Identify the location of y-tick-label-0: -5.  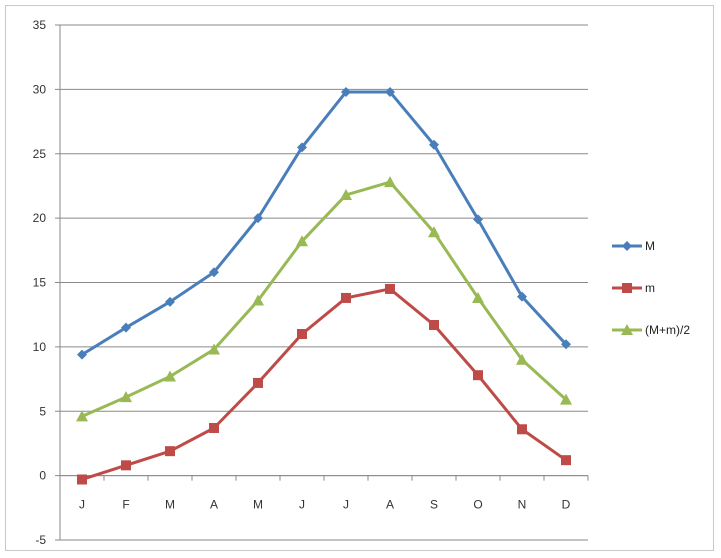
(40, 540).